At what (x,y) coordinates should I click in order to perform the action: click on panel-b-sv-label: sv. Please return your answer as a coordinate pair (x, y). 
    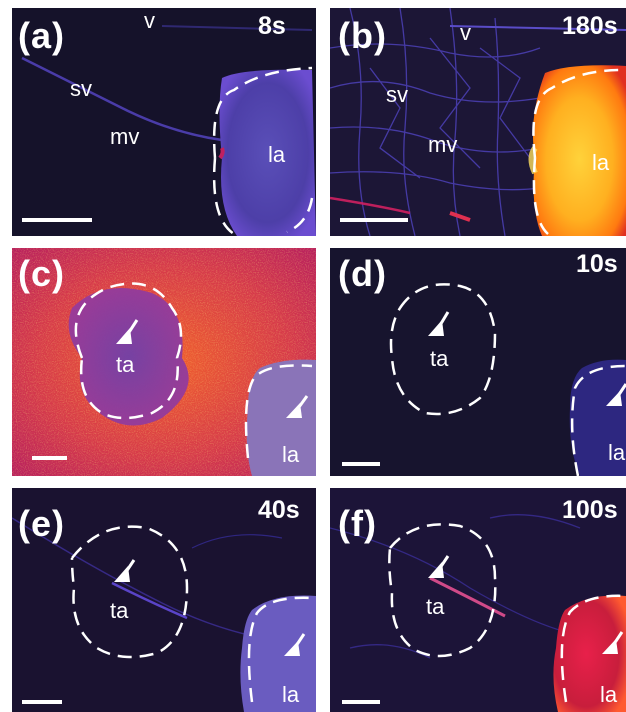
    Looking at the image, I should click on (397, 94).